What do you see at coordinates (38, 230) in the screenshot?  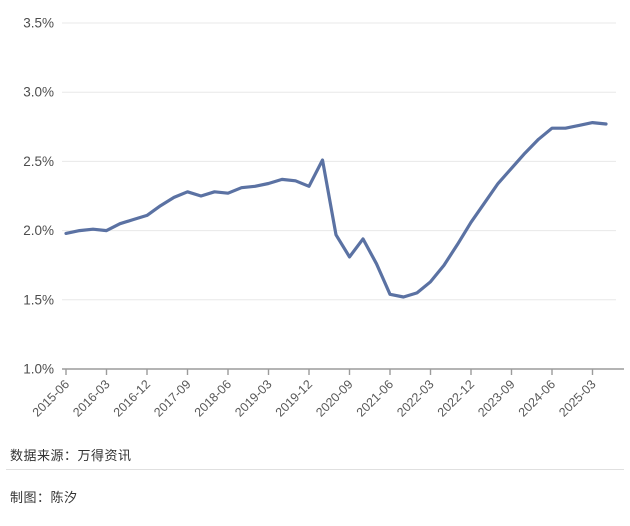 I see `y-axis-label: 2.0%` at bounding box center [38, 230].